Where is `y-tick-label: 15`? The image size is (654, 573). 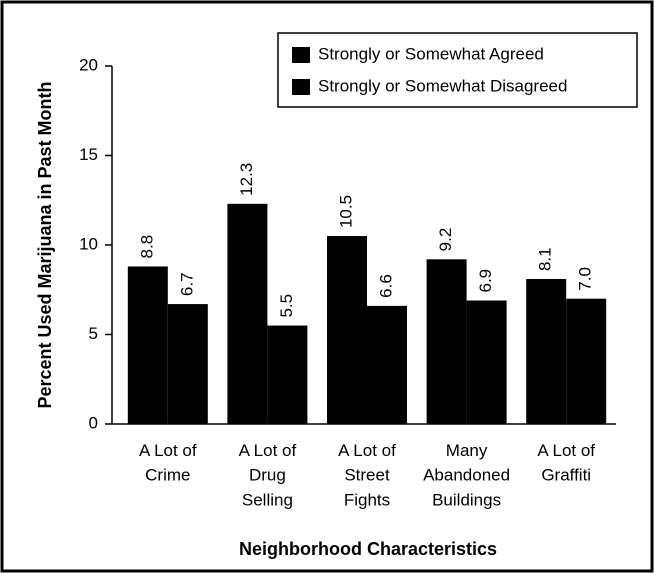 y-tick-label: 15 is located at coordinates (88, 154).